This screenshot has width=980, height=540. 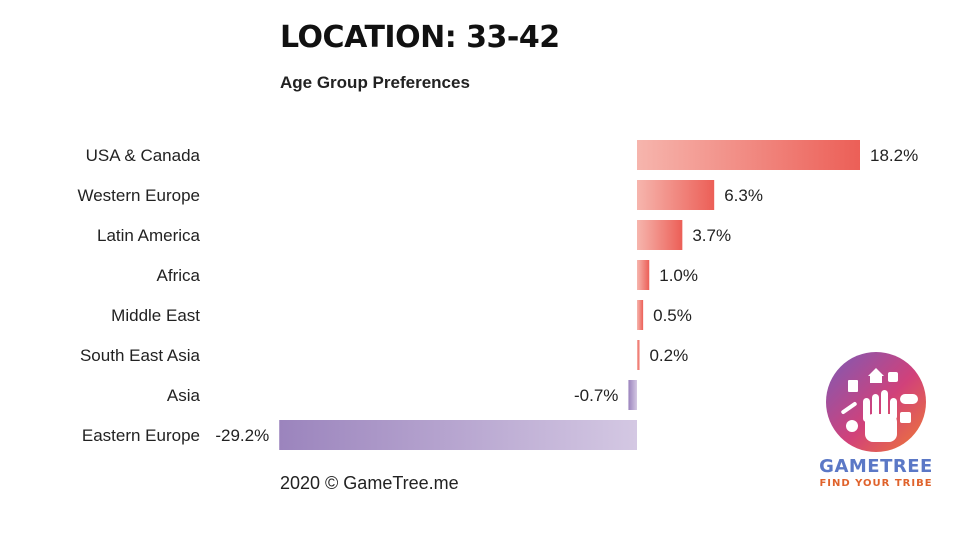 I want to click on gametree-logo: GAMETREE FIND YOUR TRIBE, so click(x=876, y=419).